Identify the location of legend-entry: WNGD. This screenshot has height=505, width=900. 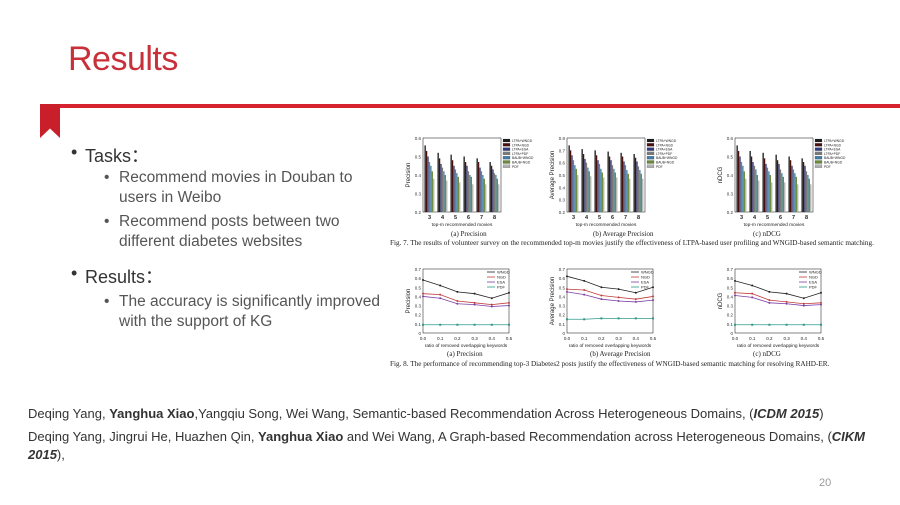
(815, 272).